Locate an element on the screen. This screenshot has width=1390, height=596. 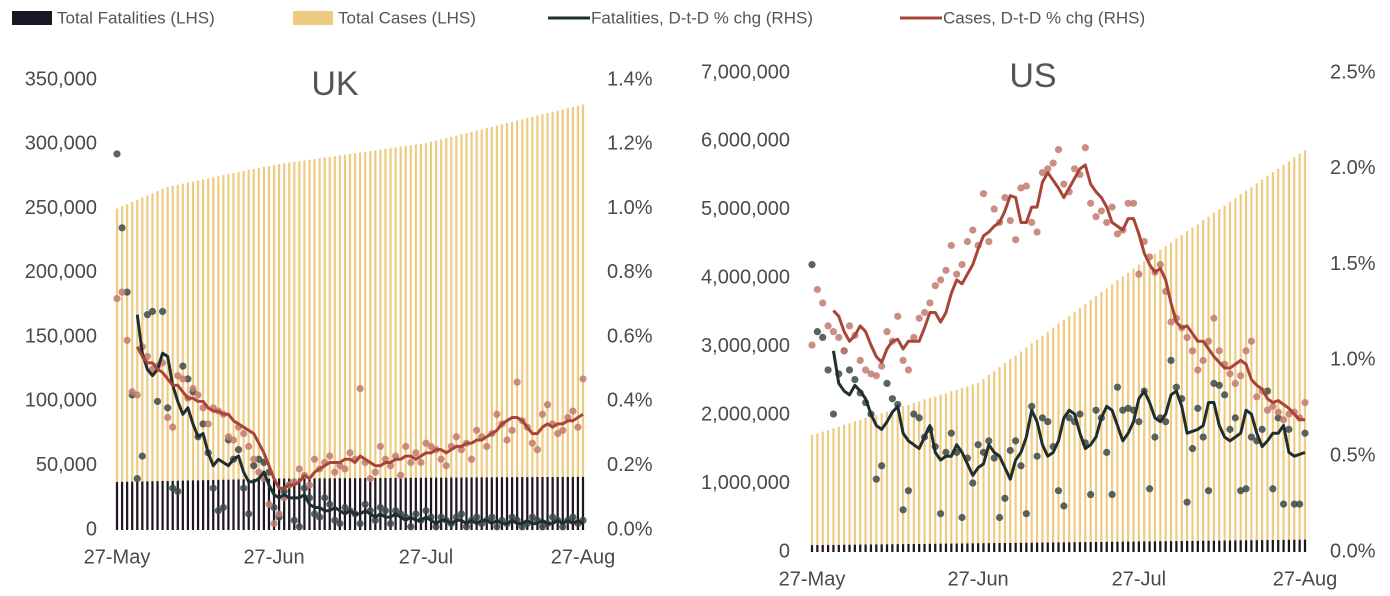
legend-label: Cases, D-t-D % chg (RHS) is located at coordinates (1044, 17).